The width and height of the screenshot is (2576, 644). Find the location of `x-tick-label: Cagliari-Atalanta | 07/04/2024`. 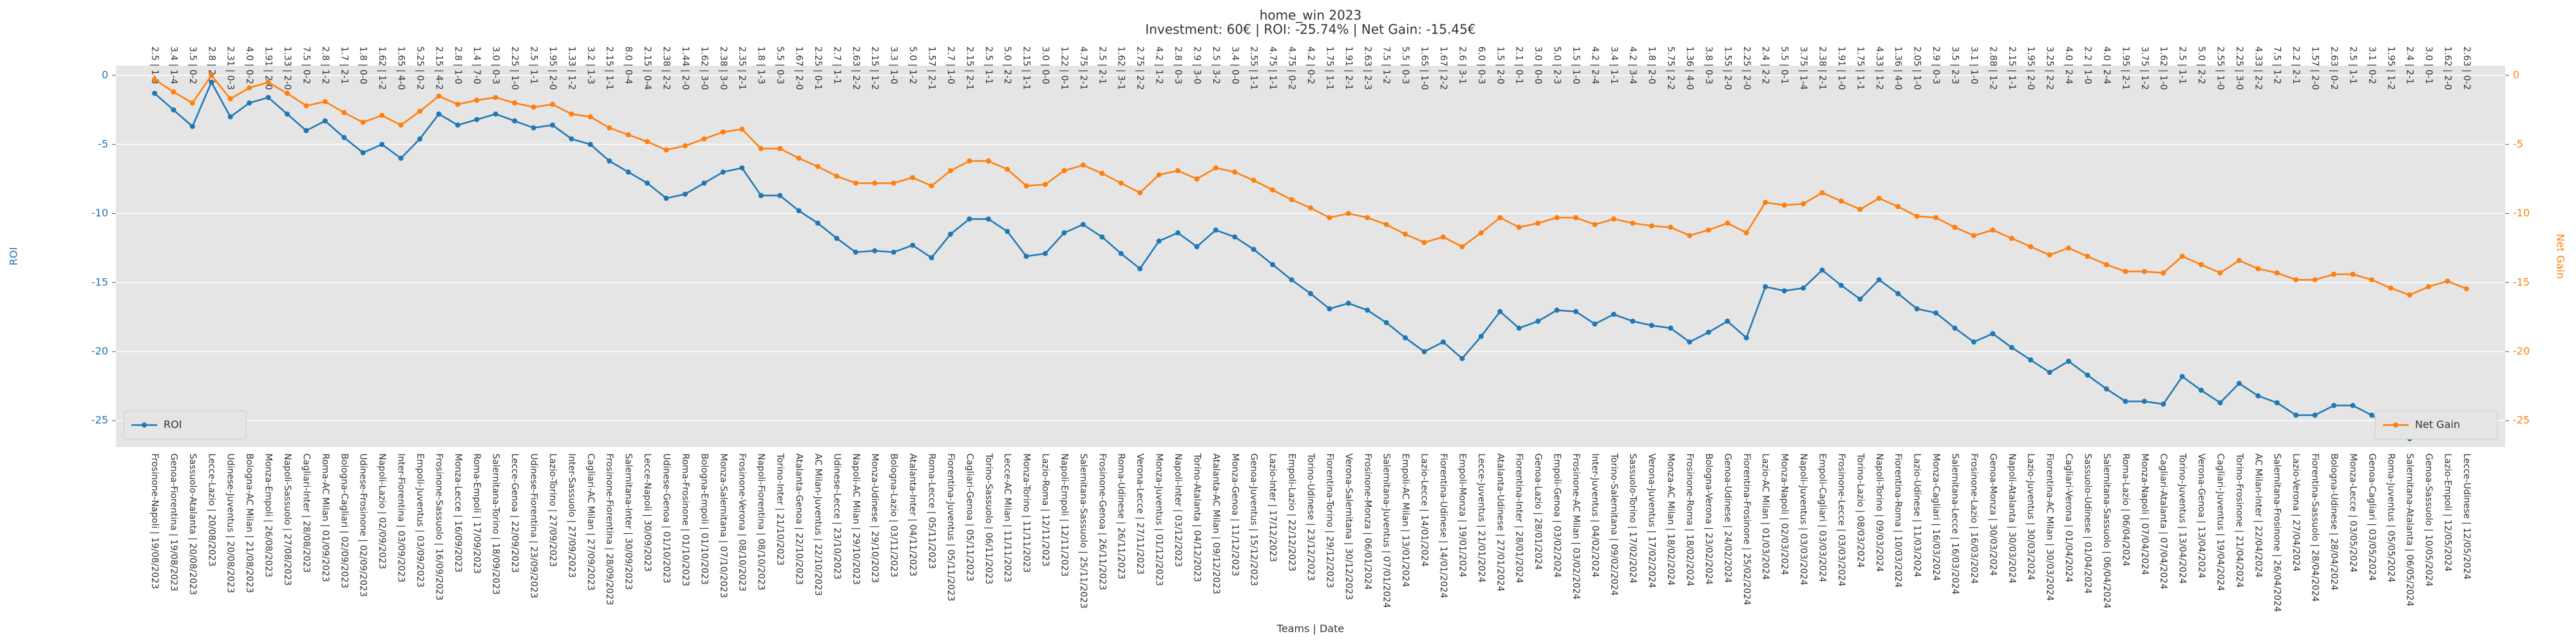

x-tick-label: Cagliari-Atalanta | 07/04/2024 is located at coordinates (2163, 521).